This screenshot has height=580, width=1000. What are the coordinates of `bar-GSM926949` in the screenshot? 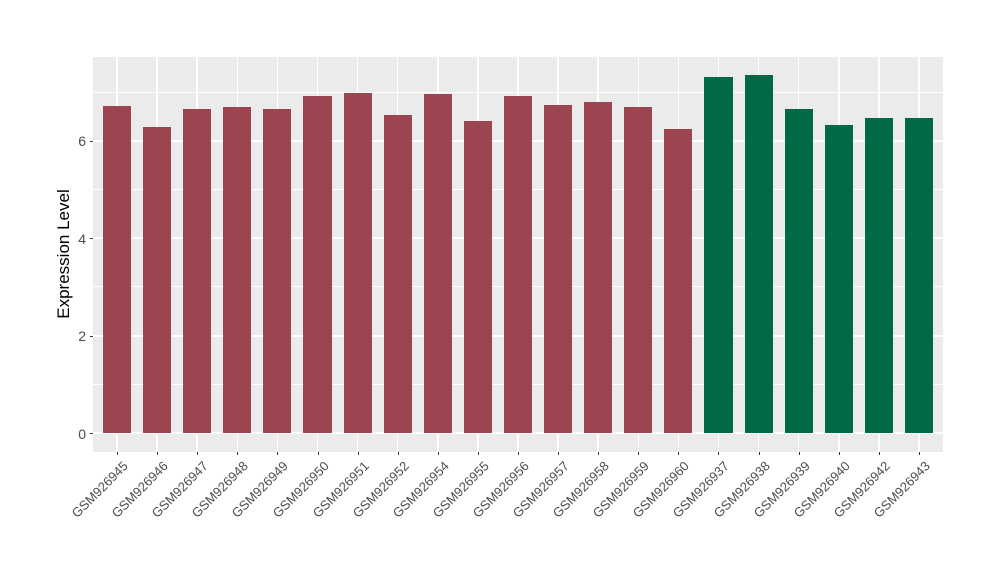 It's located at (277, 270).